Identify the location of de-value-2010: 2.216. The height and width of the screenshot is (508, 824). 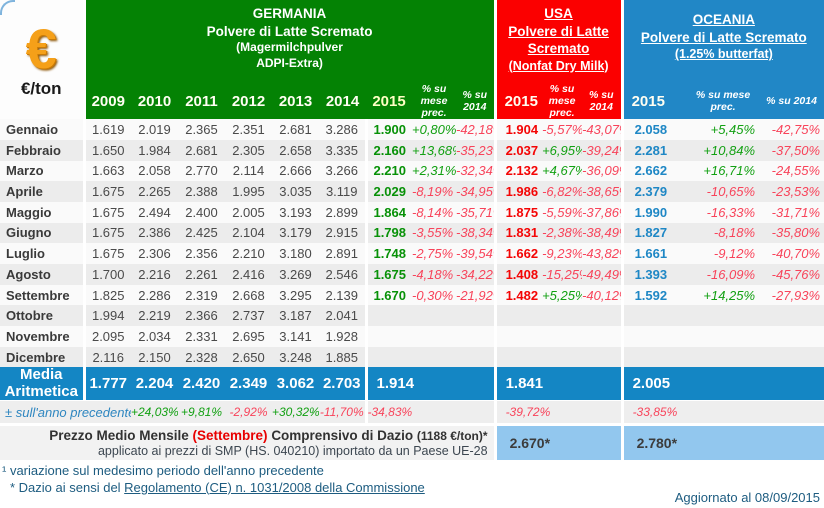
(154, 274).